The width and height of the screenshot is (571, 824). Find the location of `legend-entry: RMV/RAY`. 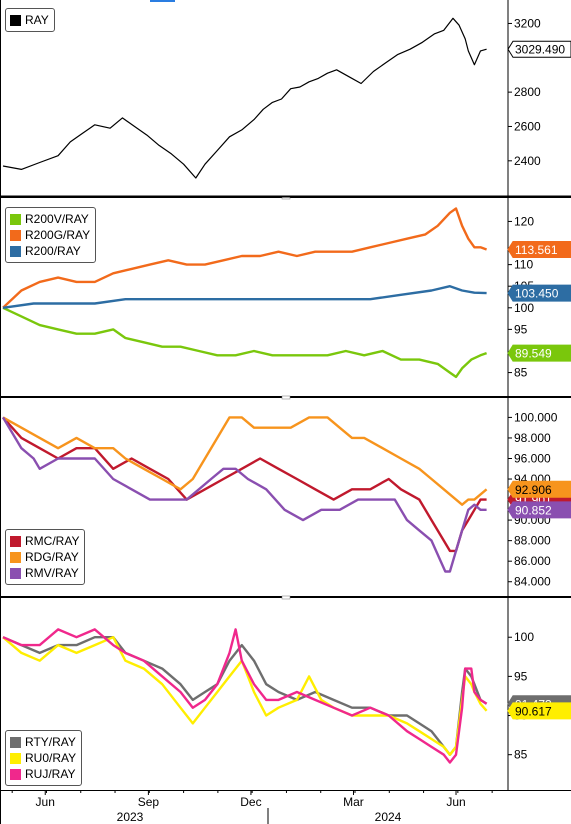

legend-entry: RMV/RAY is located at coordinates (44, 573).